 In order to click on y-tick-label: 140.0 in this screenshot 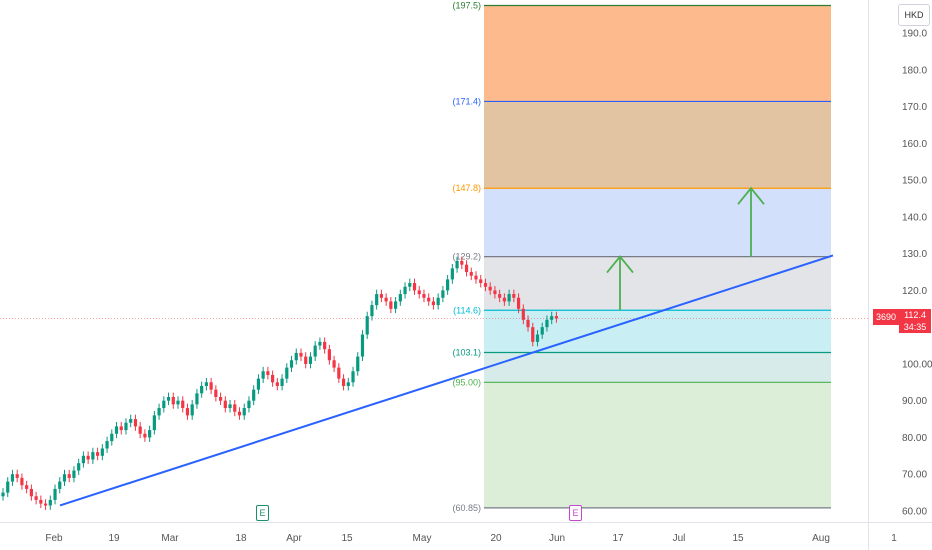, I will do `click(914, 217)`.